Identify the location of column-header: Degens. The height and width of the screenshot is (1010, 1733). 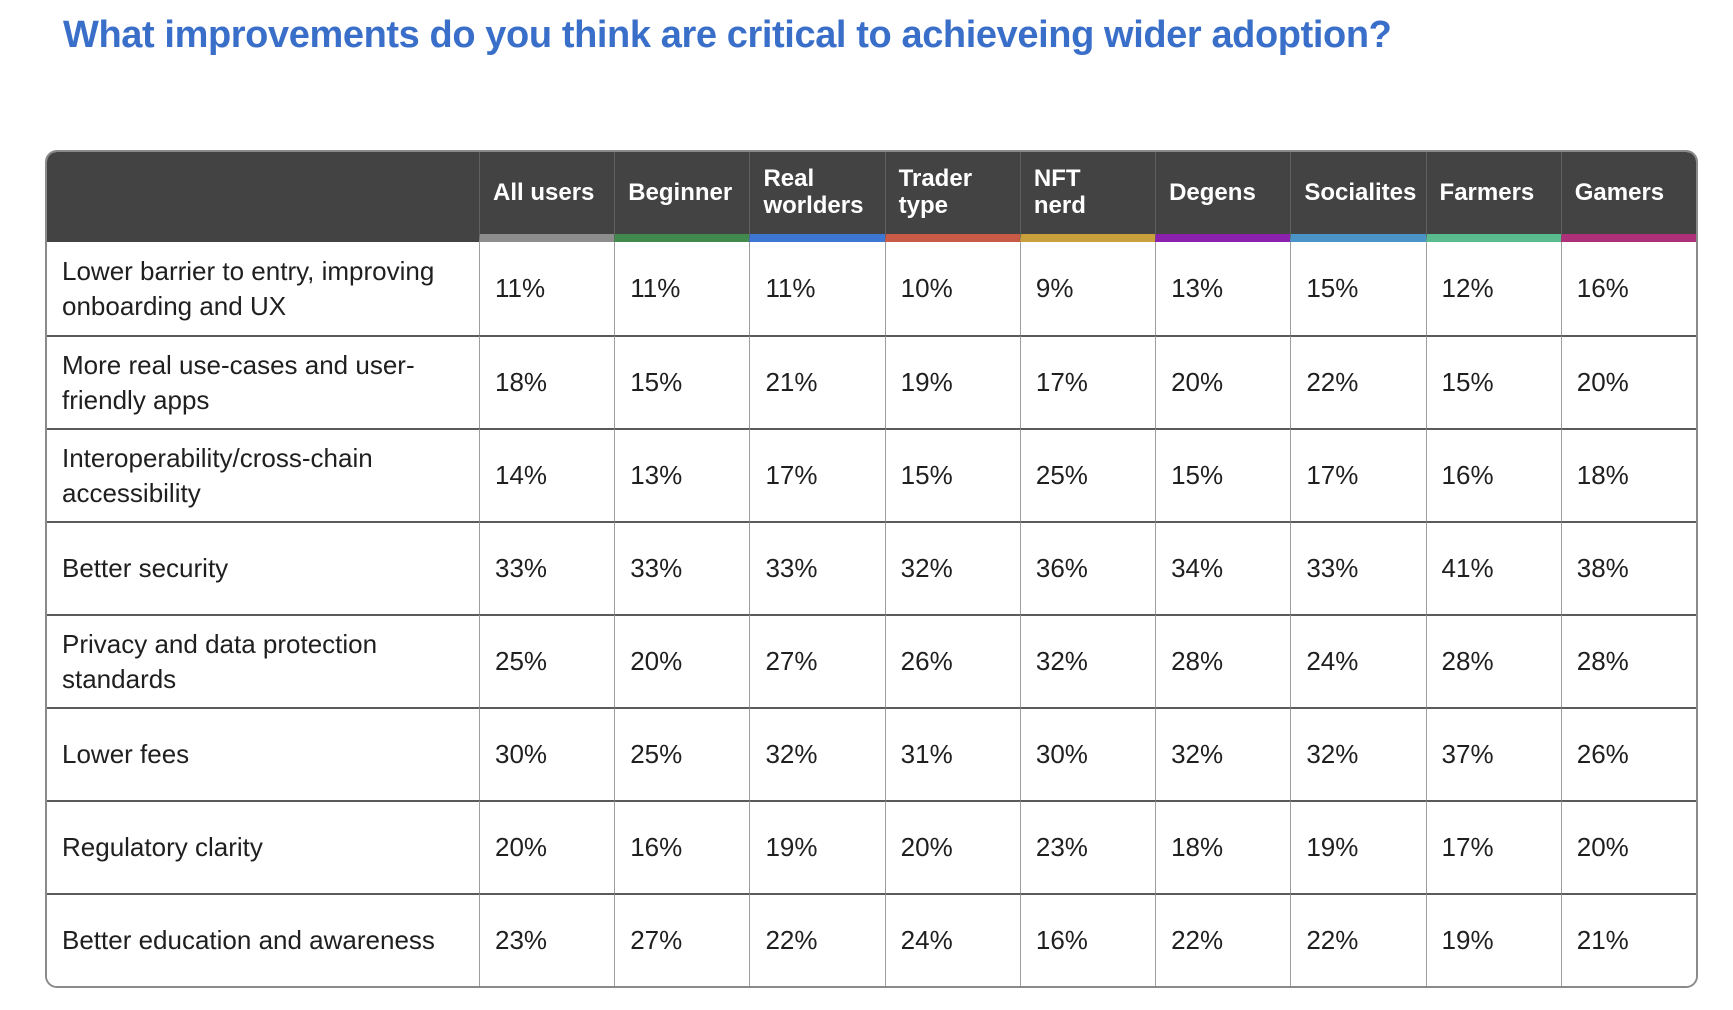
(1223, 197).